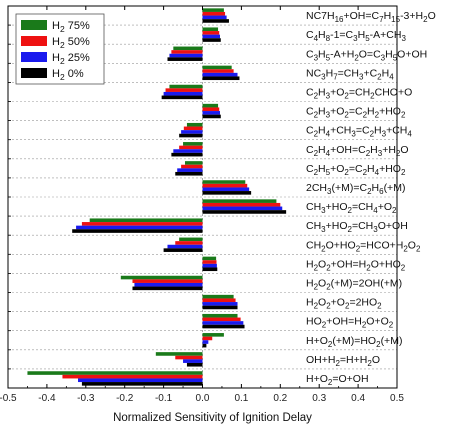 Image resolution: width=463 pixels, height=429 pixels. Describe the element at coordinates (397, 398) in the screenshot. I see `x-tick-label: 0.5` at that location.